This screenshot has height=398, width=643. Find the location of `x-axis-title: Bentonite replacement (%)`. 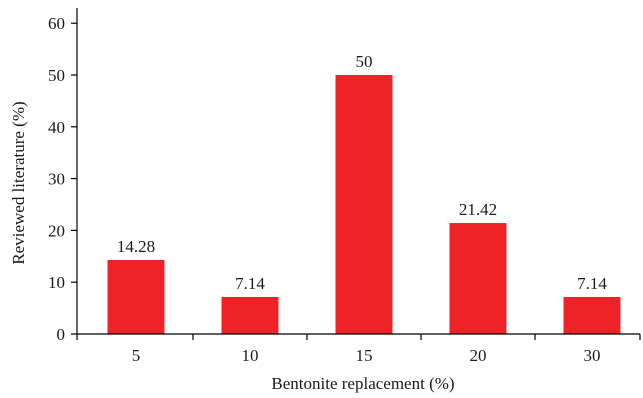

x-axis-title: Bentonite replacement (%) is located at coordinates (362, 383).